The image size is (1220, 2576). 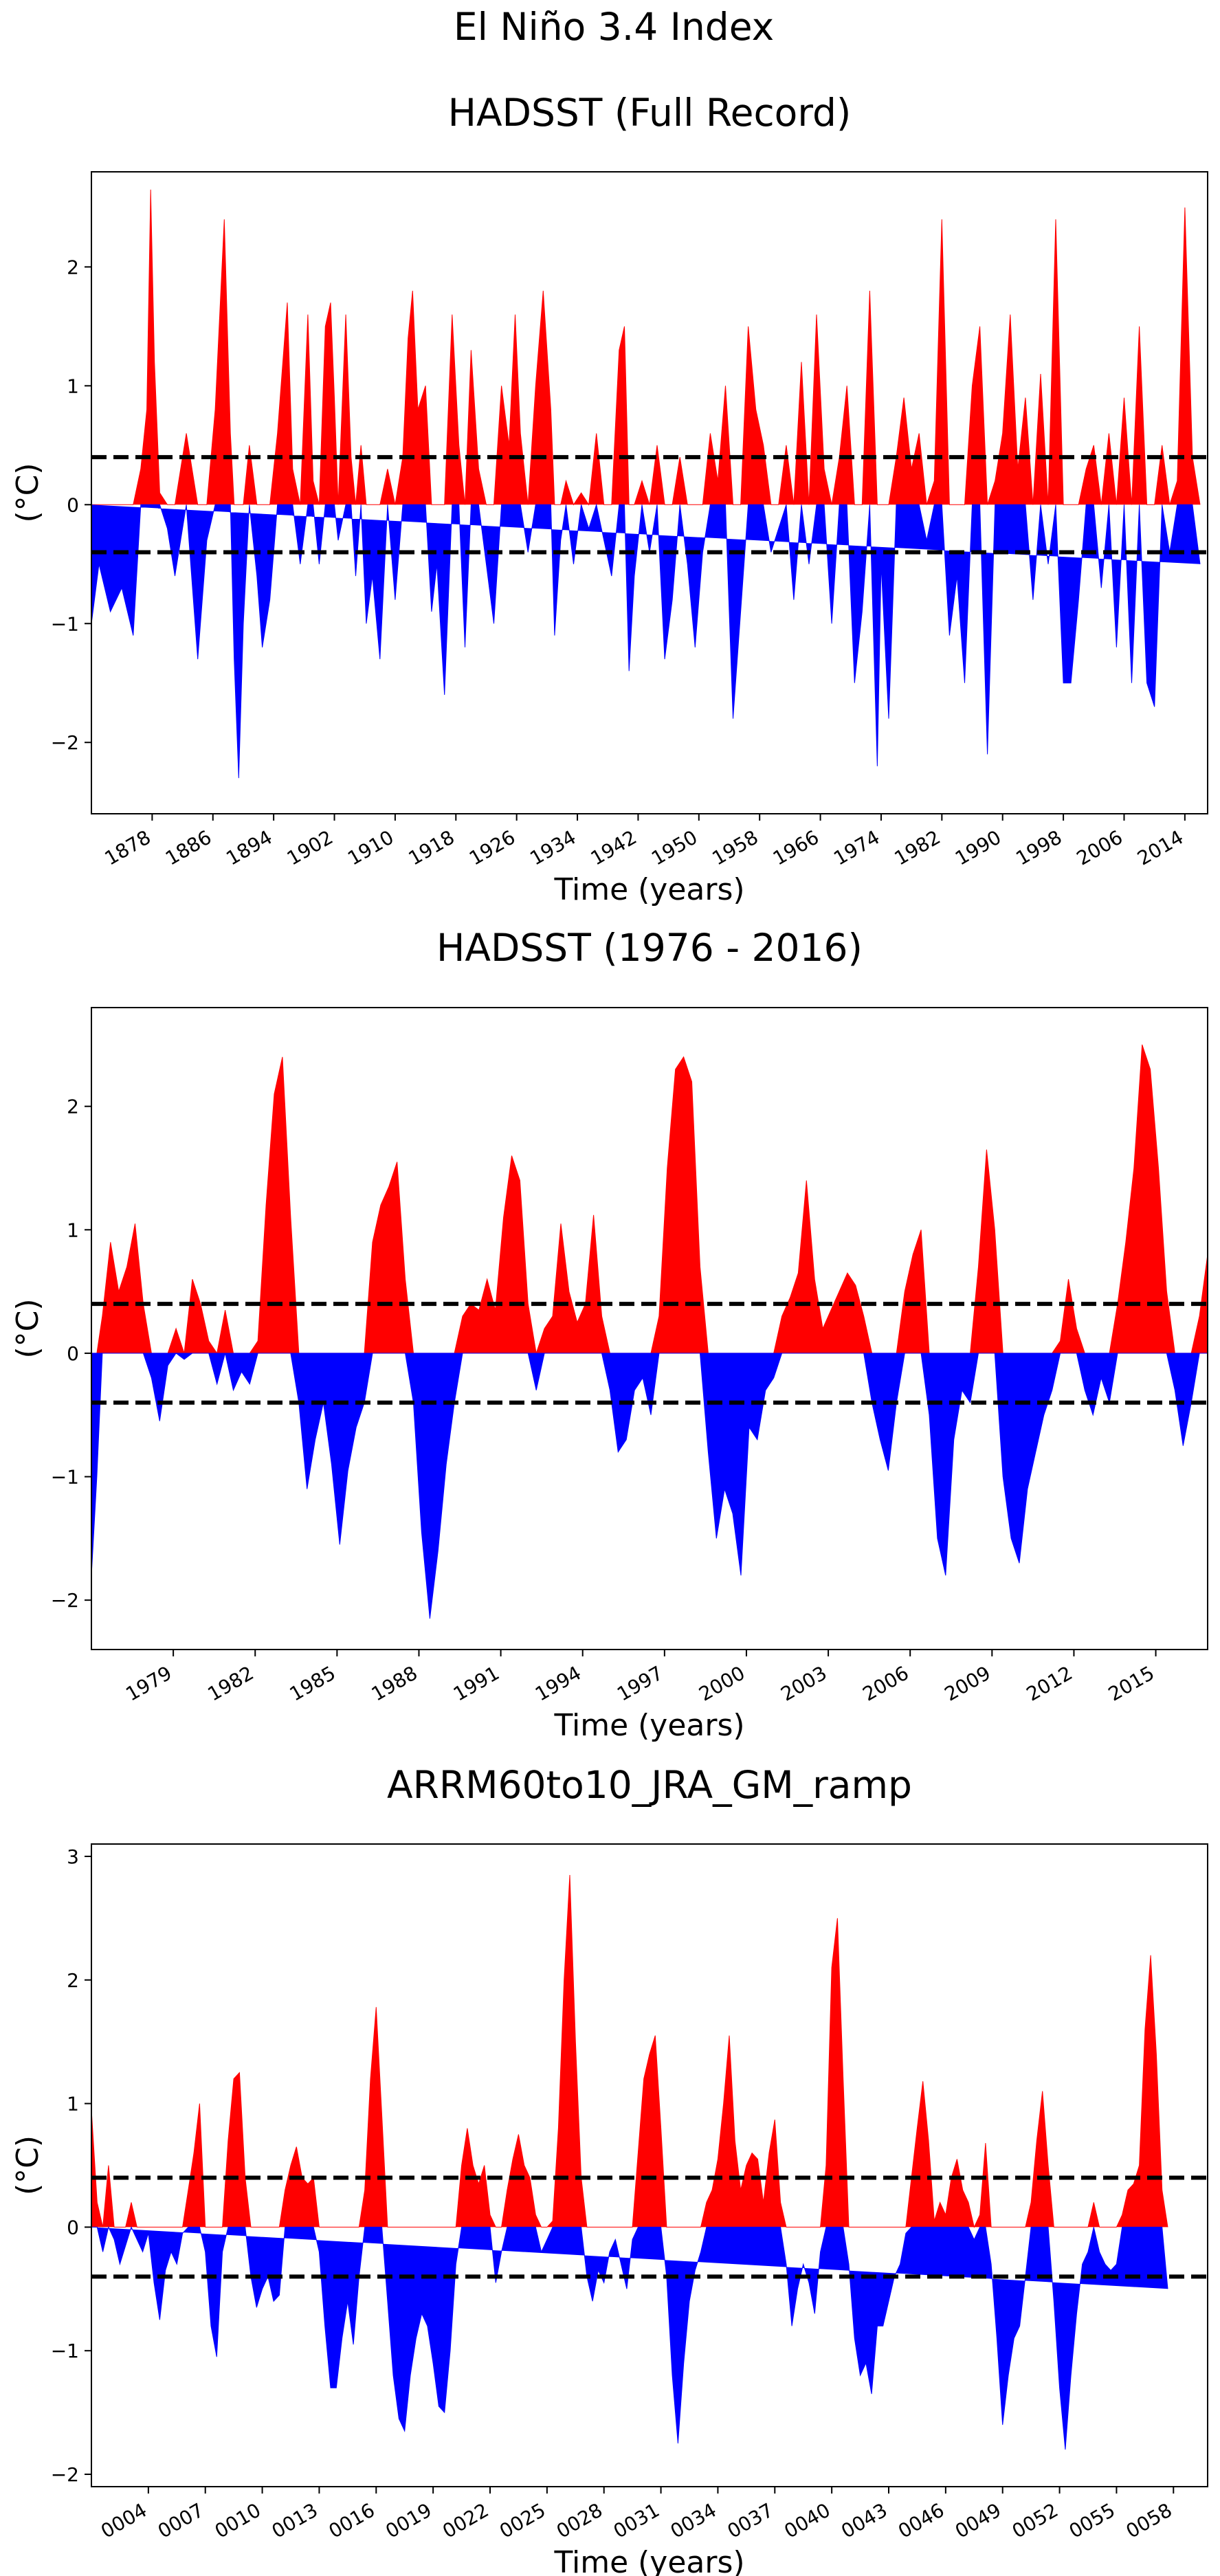 What do you see at coordinates (492, 847) in the screenshot?
I see `panel-1-xtick-label: 1926` at bounding box center [492, 847].